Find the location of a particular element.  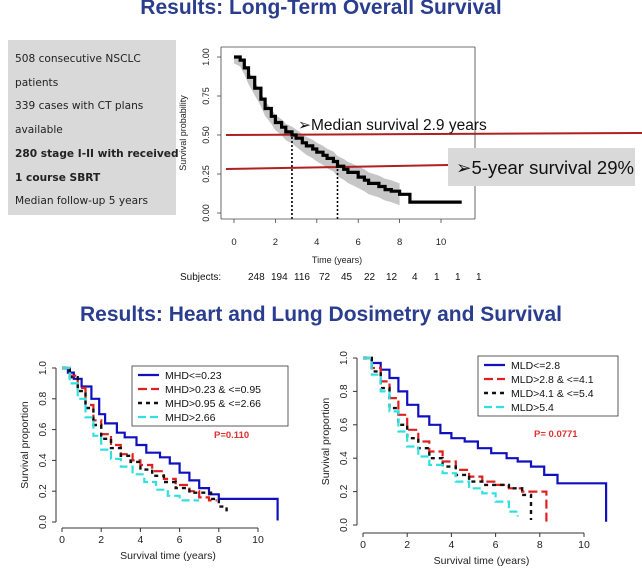

subjects-label: Subjects: is located at coordinates (201, 277).